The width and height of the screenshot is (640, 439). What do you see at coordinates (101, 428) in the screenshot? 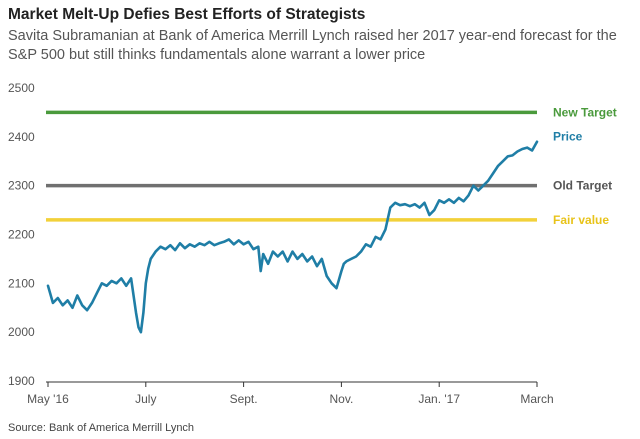
I see `source-note: Source: Bank of America Merrill Lynch` at bounding box center [101, 428].